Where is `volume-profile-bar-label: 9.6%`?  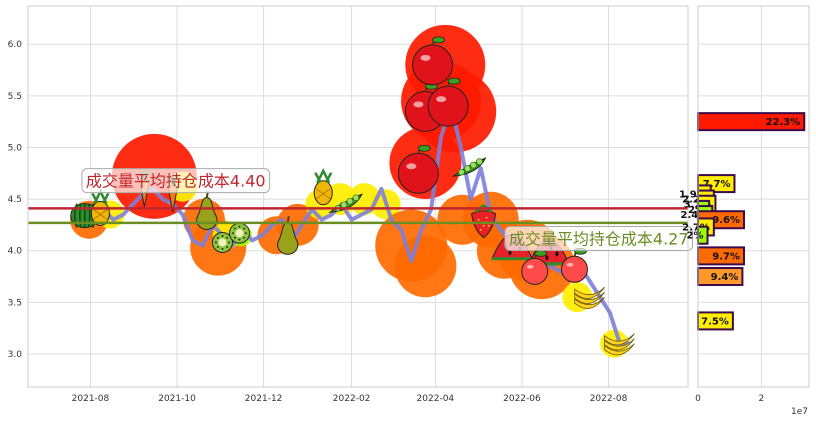
volume-profile-bar-label: 9.6% is located at coordinates (726, 220).